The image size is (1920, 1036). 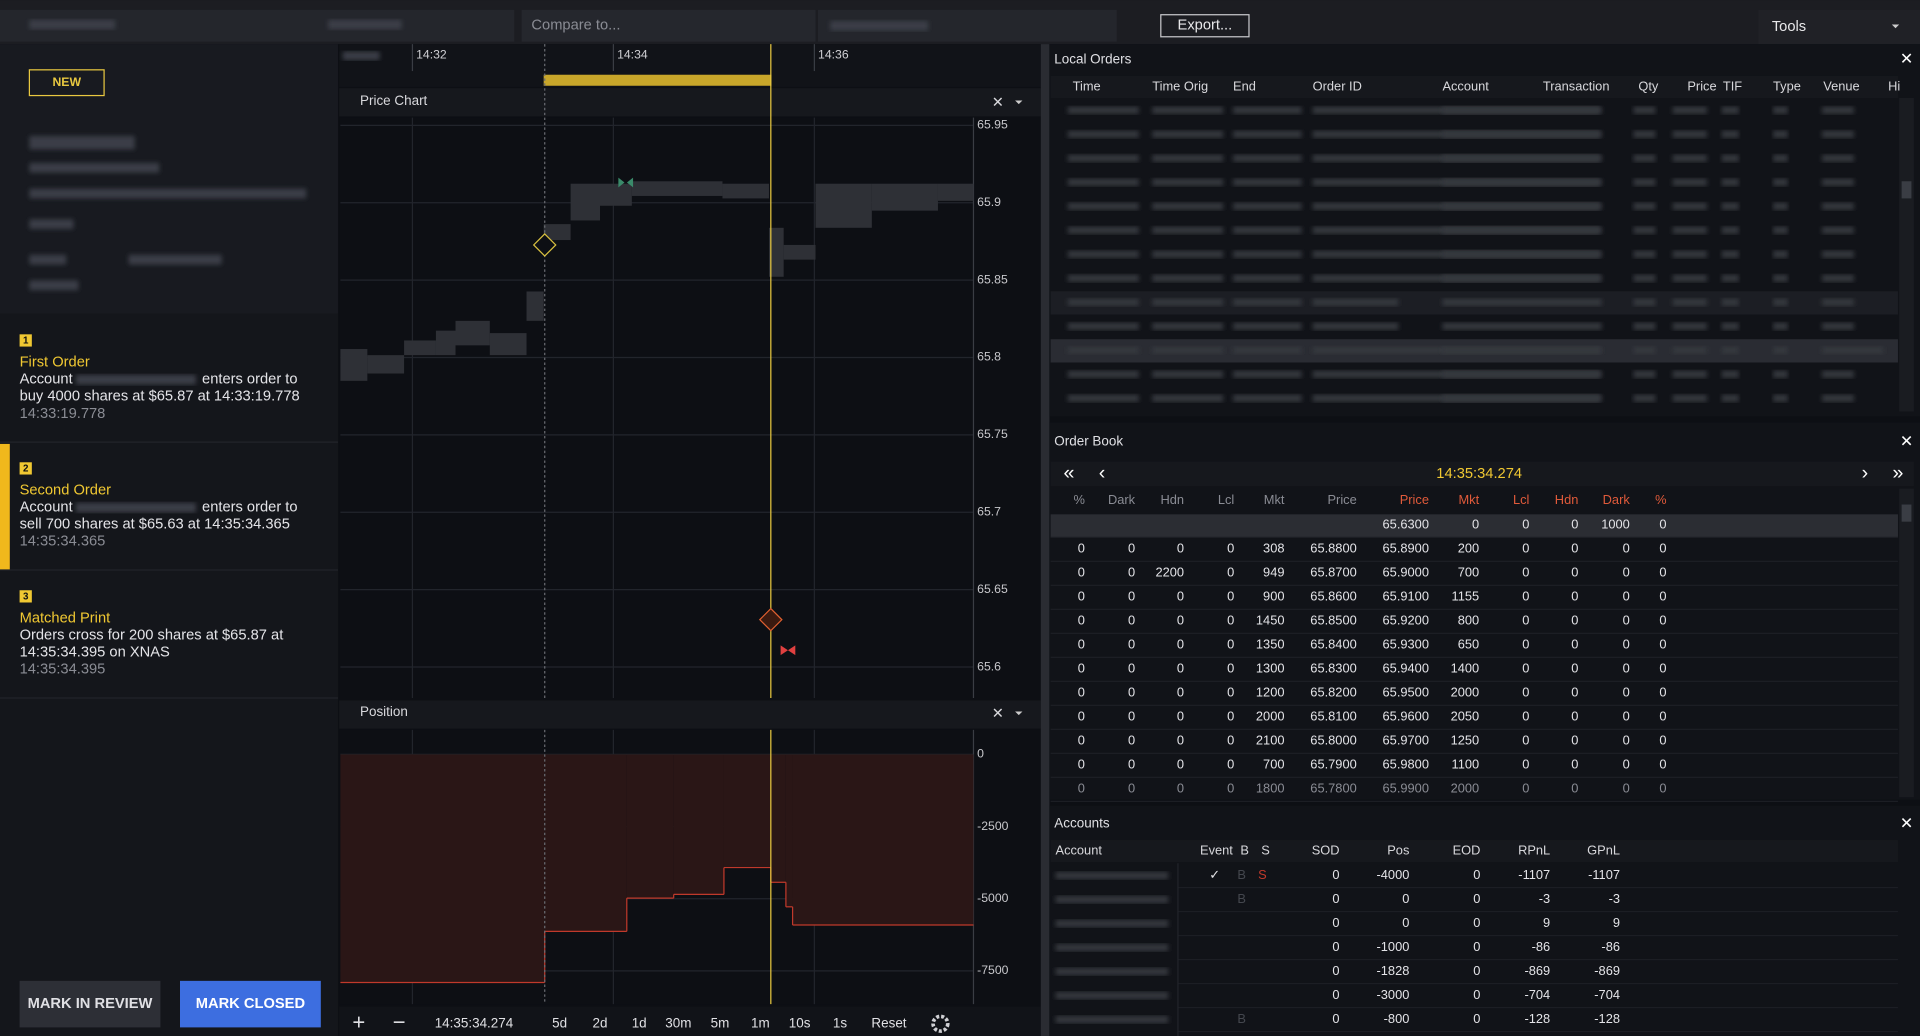 I want to click on range-button: 10s, so click(x=800, y=1022).